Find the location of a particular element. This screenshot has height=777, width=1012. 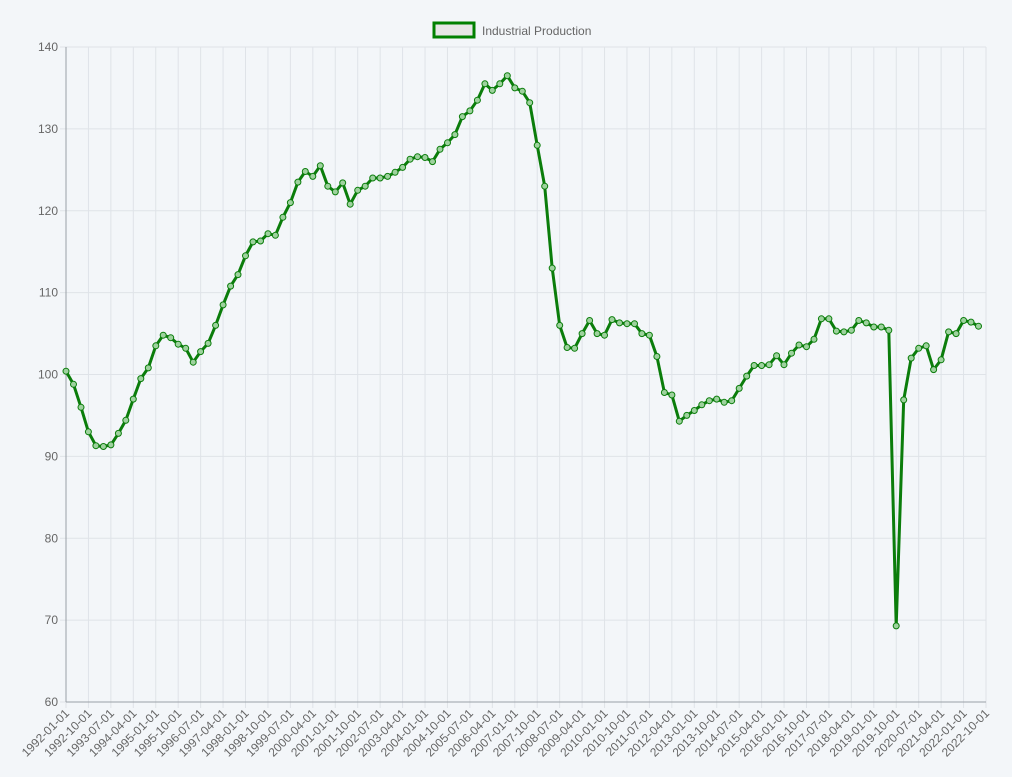

y-tick-label: 80 is located at coordinates (52, 538).